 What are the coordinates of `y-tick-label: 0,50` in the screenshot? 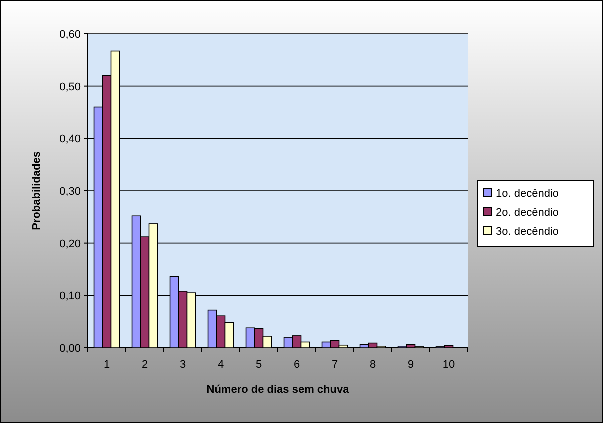 It's located at (70, 87).